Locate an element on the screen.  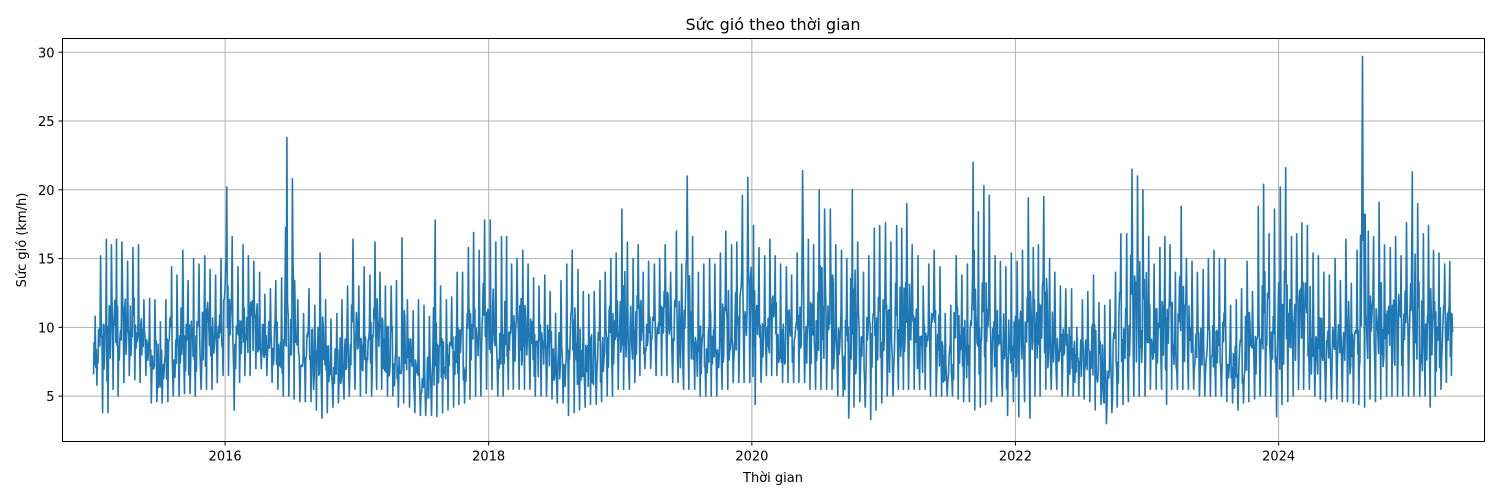
x-tick-label: 2024 is located at coordinates (1278, 457).